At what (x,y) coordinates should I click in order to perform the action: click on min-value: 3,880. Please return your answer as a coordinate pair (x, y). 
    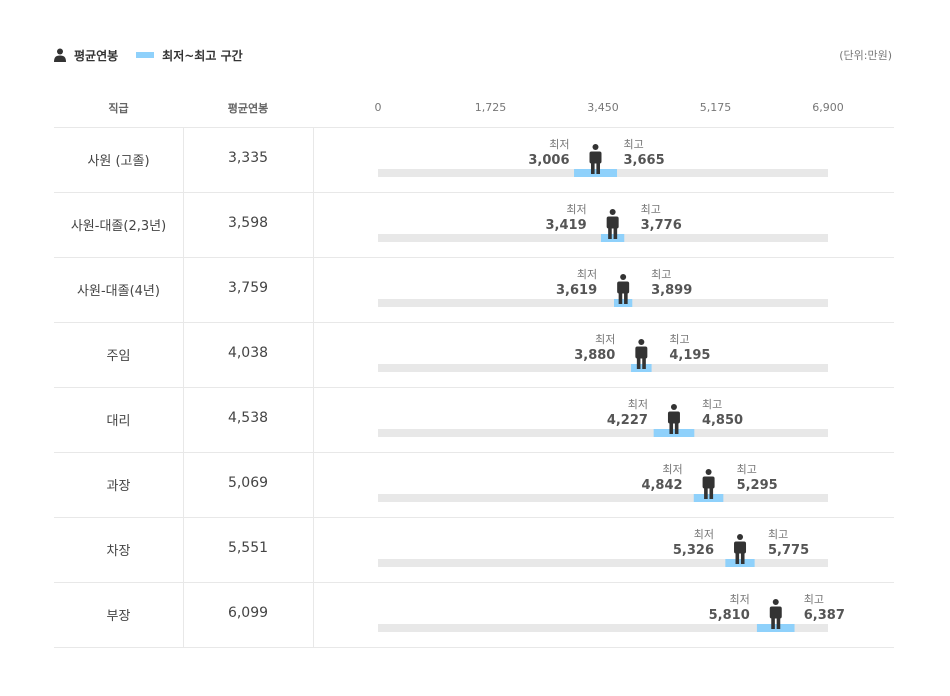
    Looking at the image, I should click on (594, 355).